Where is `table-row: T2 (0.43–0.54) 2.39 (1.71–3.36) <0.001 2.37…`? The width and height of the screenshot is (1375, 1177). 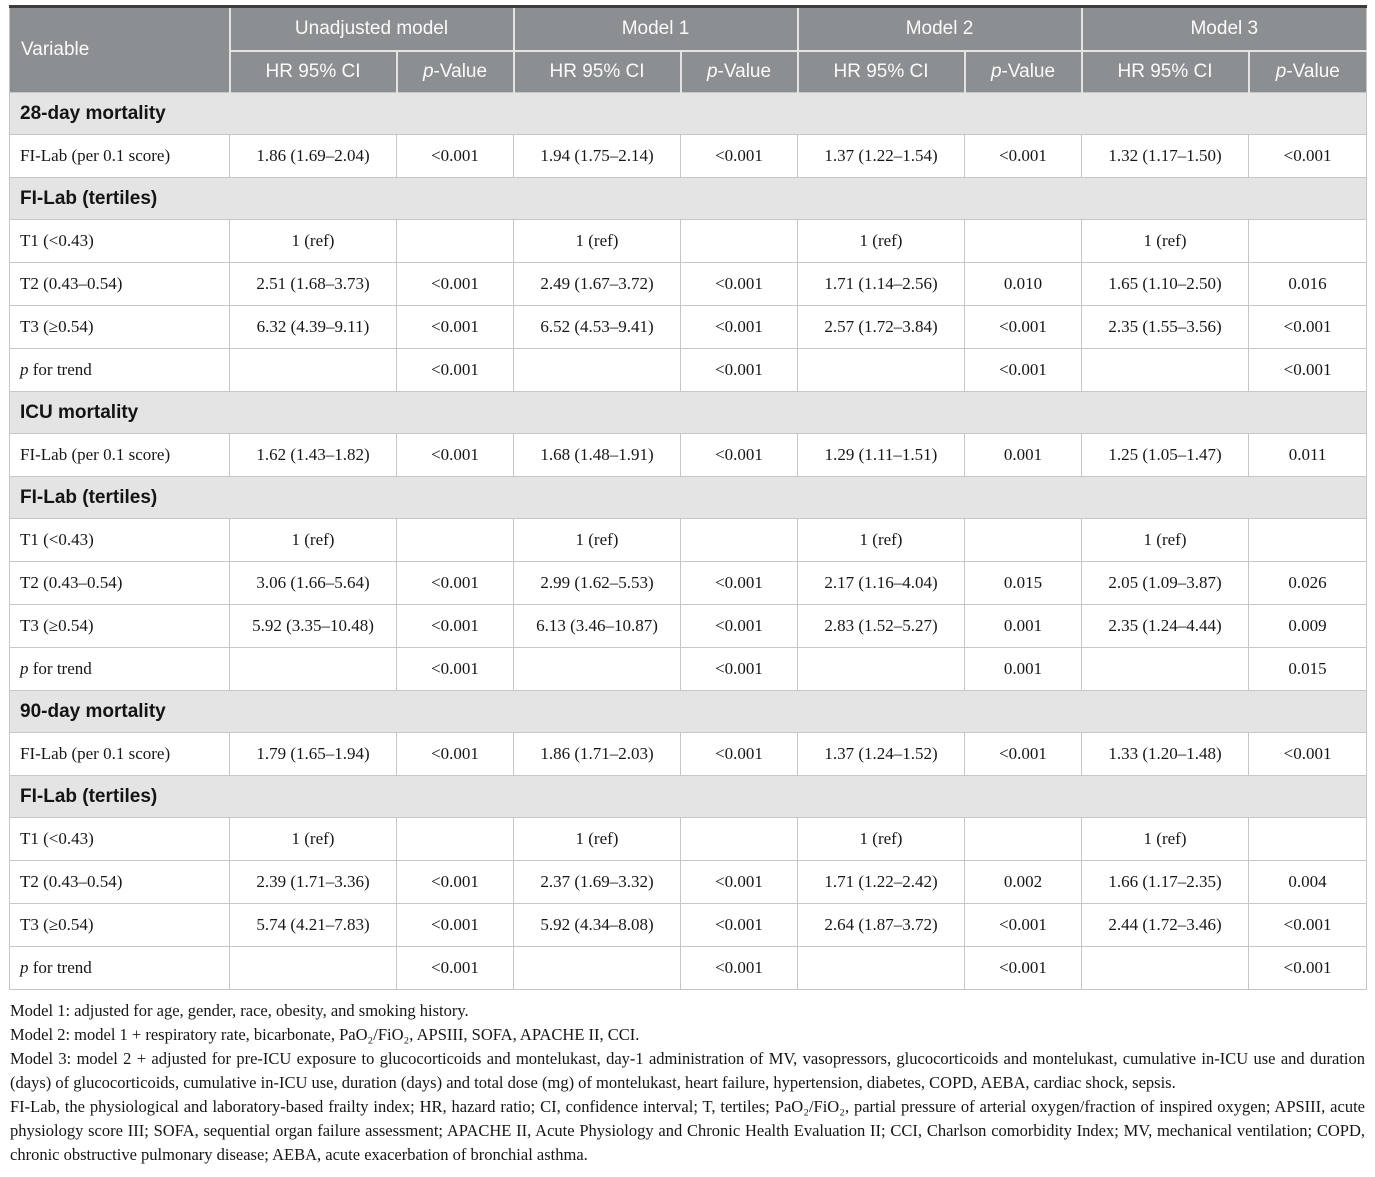
table-row: T2 (0.43–0.54) 2.39 (1.71–3.36) <0.001 2.37… is located at coordinates (688, 882).